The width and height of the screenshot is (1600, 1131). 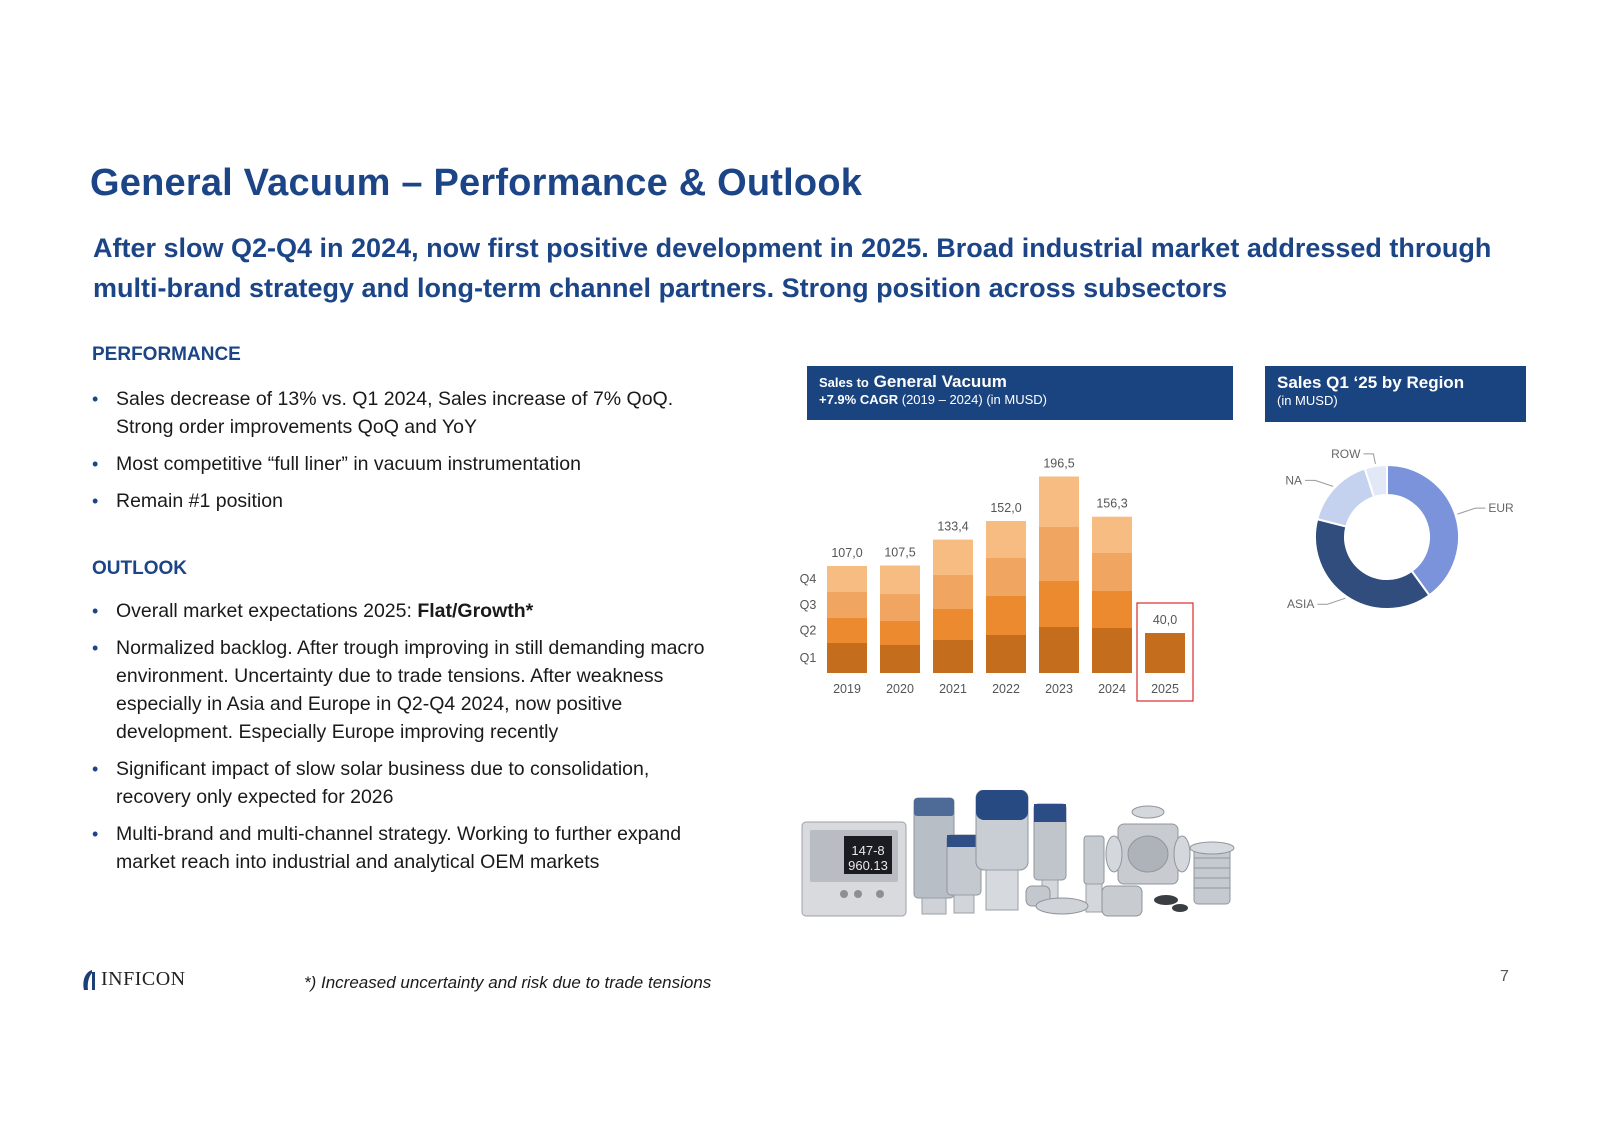 What do you see at coordinates (1020, 382) in the screenshot?
I see `bar-chart-header-title: Sales to General Vacuum` at bounding box center [1020, 382].